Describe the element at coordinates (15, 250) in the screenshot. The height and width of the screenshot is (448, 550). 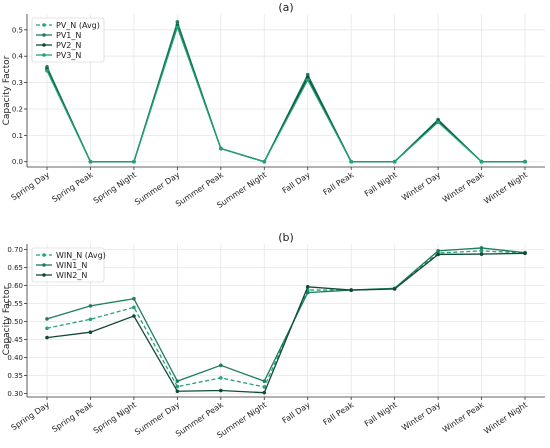
I see `y-tick-label: 0.70` at that location.